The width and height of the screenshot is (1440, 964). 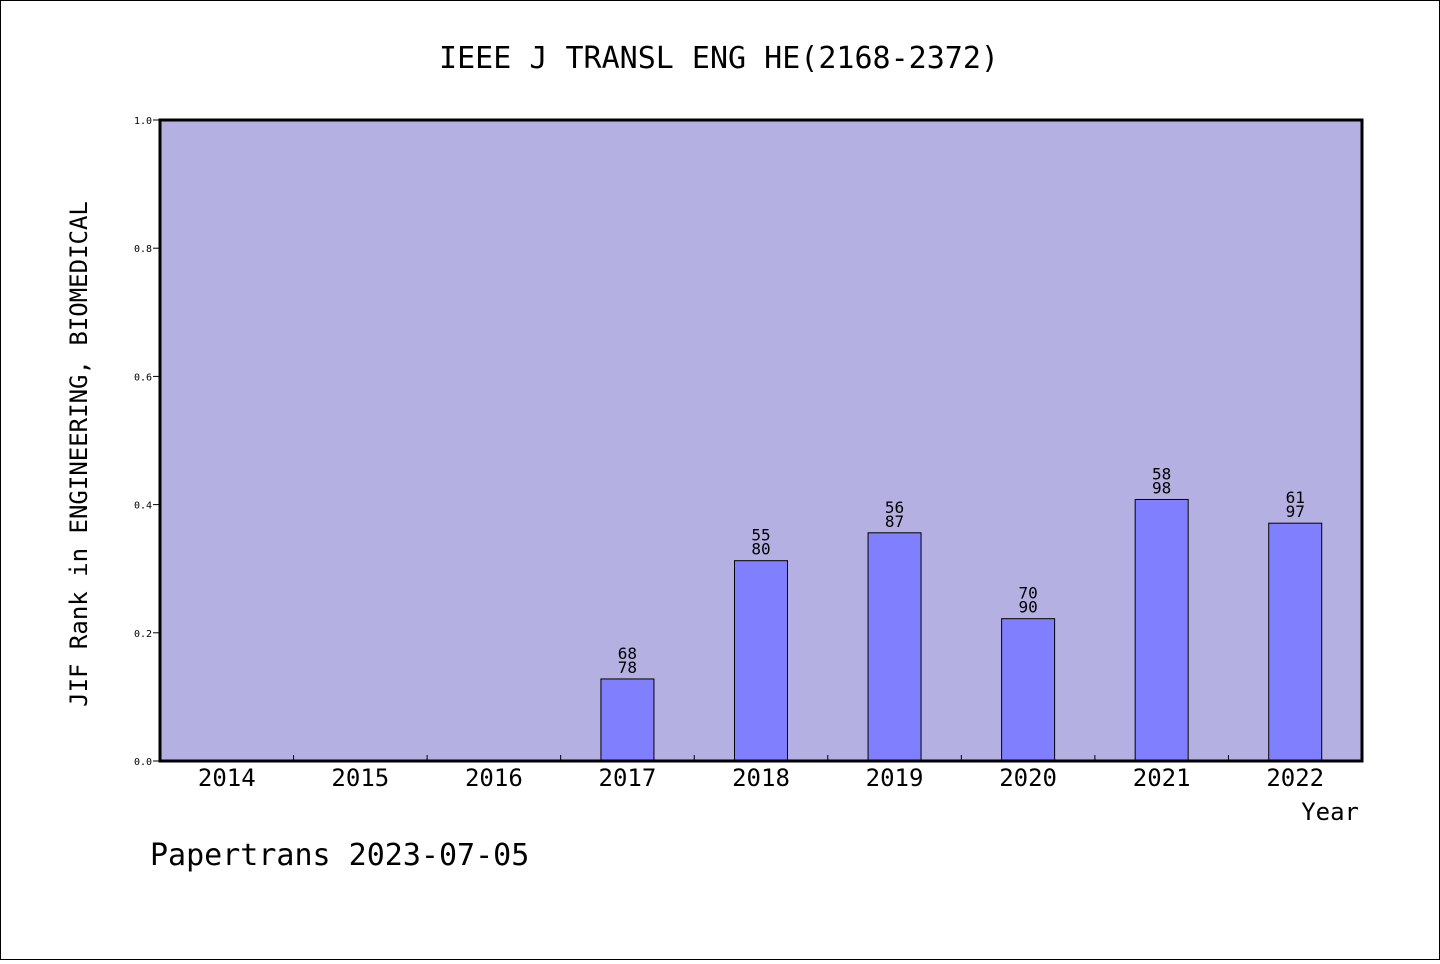 I want to click on y-axis-label: JIF Rank in ENGINEERING, BIOMEDICAL, so click(x=79, y=454).